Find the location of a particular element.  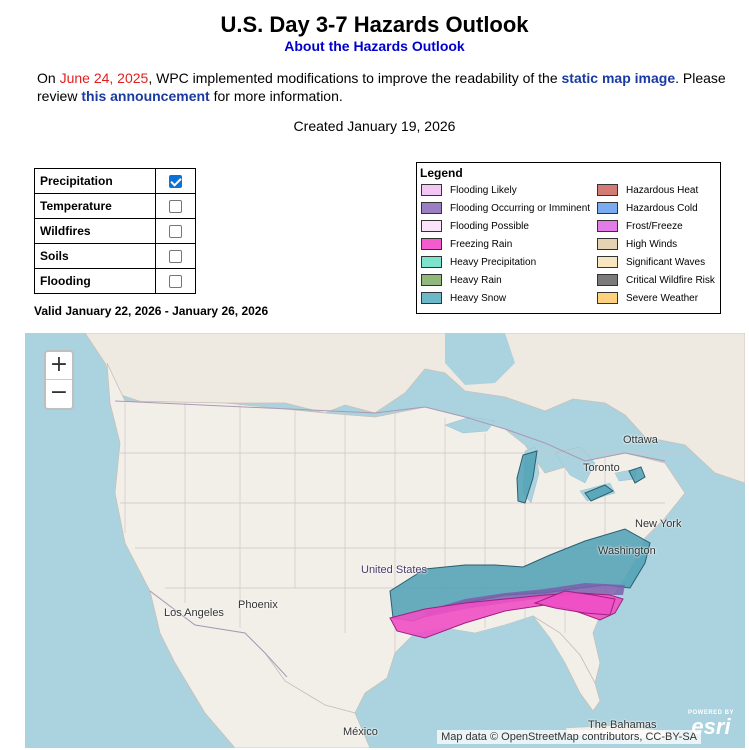

legend-item: Heavy Precipitation is located at coordinates (478, 262).